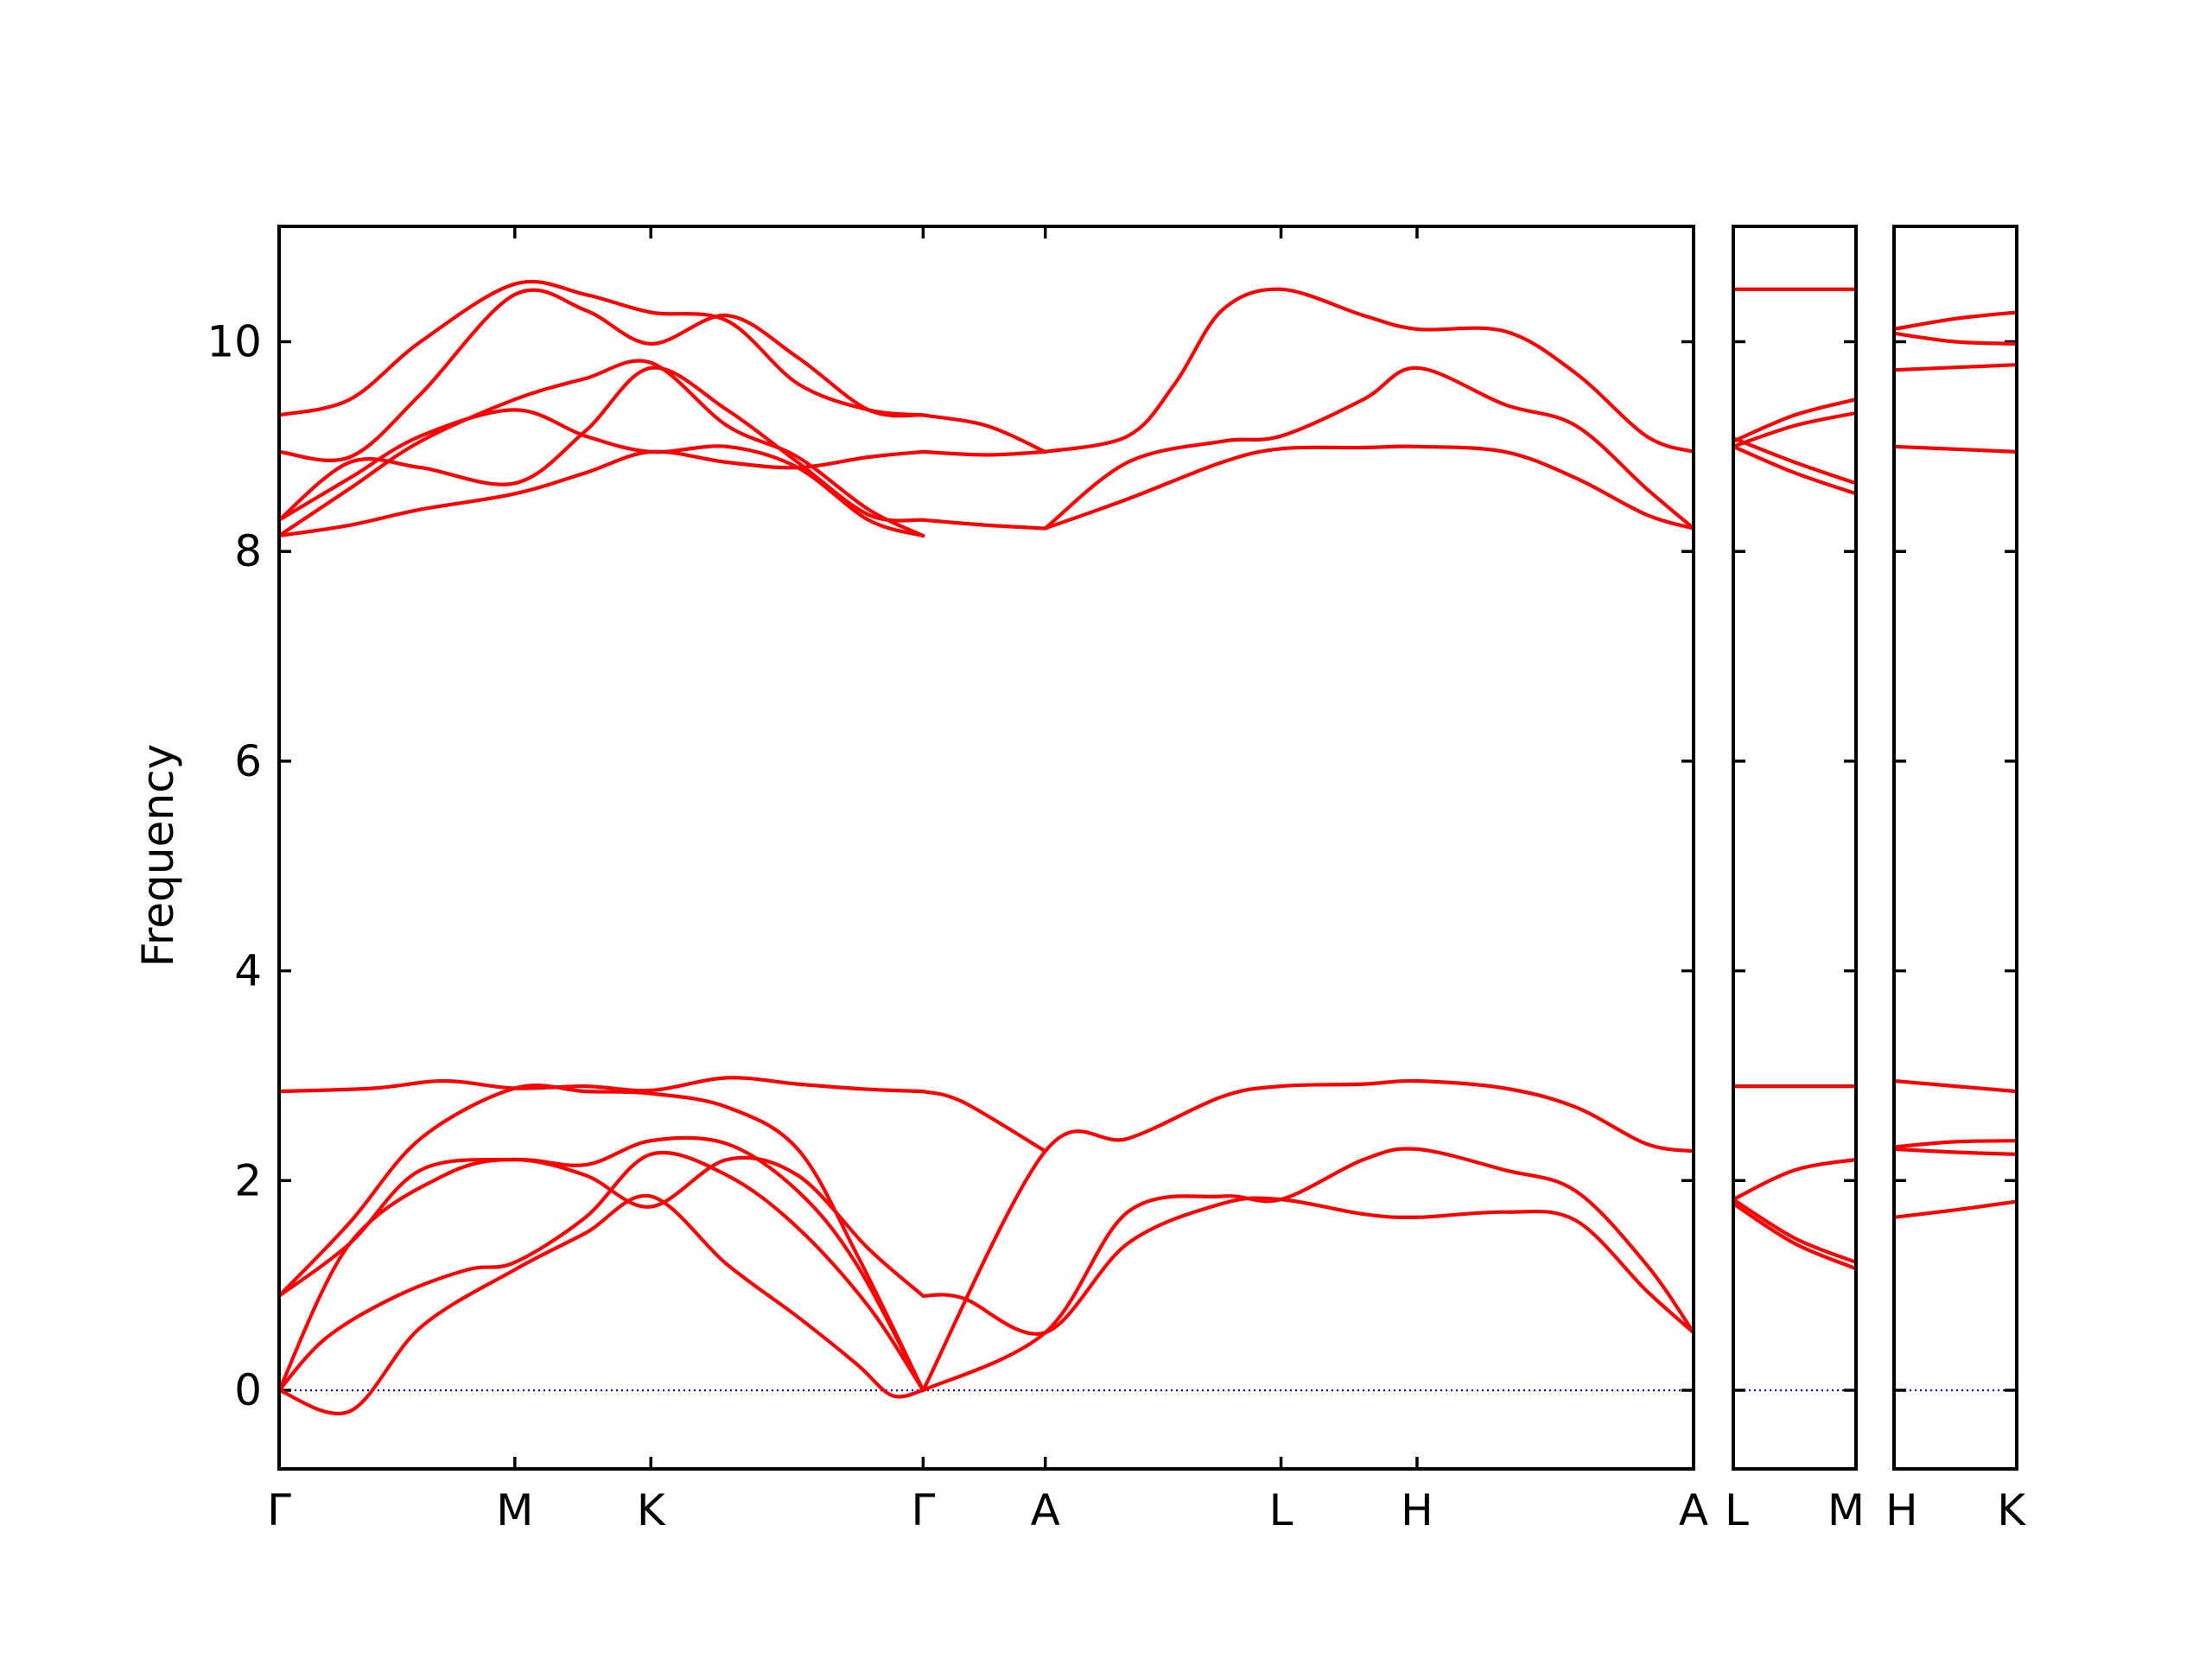 Image resolution: width=2212 pixels, height=1659 pixels. Describe the element at coordinates (248, 1390) in the screenshot. I see `y-tick-label: 0` at that location.